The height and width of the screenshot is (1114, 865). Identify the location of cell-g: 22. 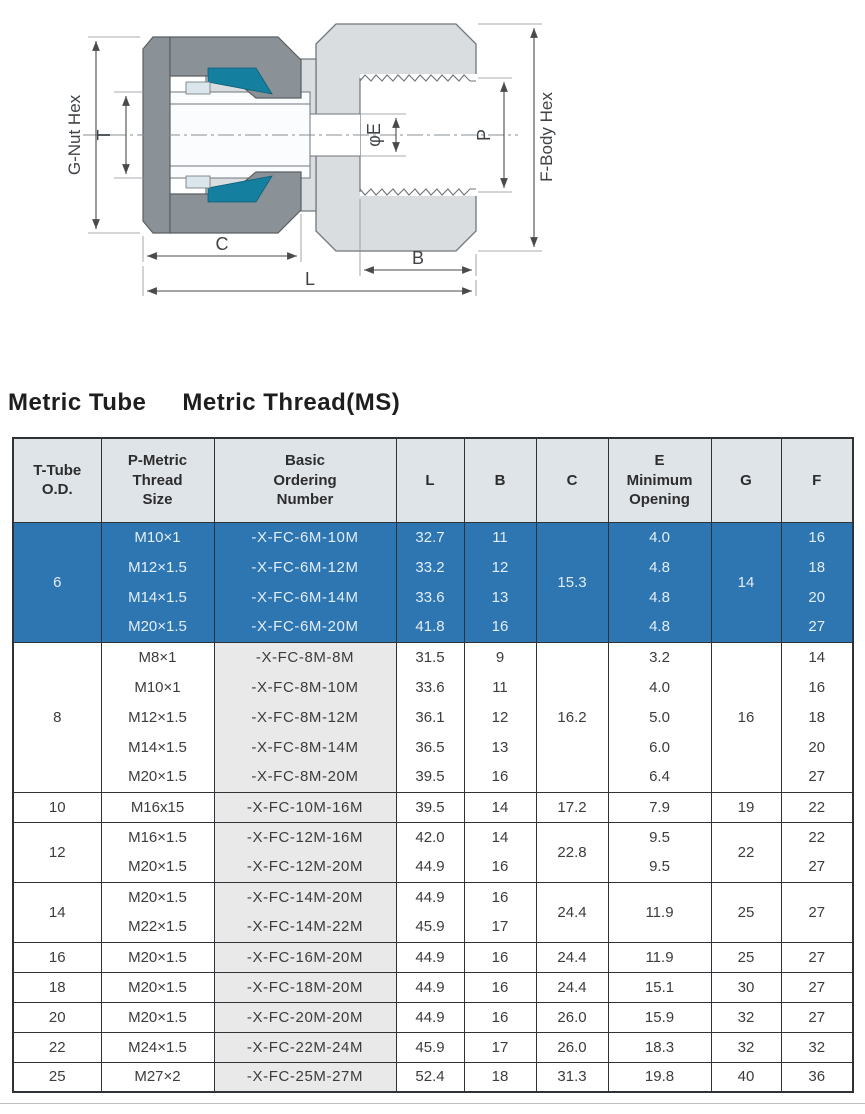
(745, 851).